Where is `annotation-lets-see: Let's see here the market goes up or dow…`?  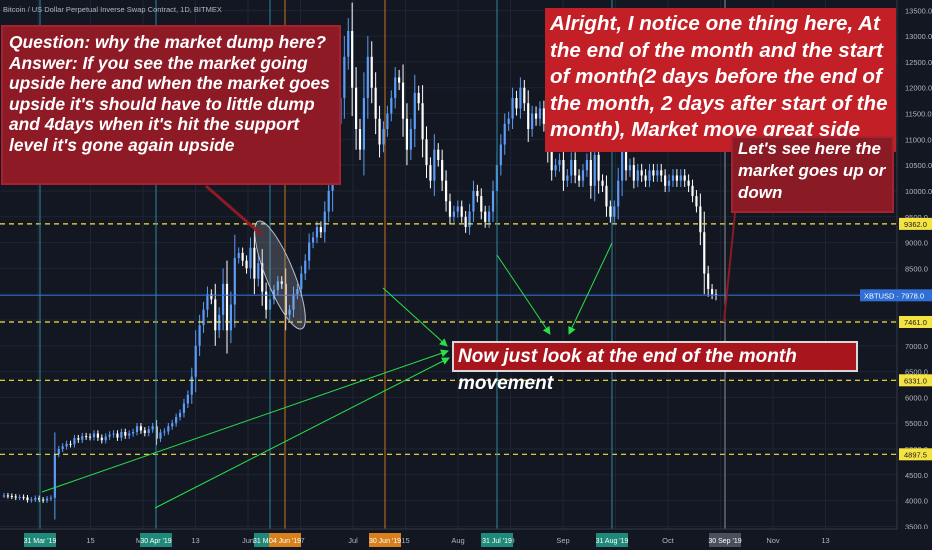
annotation-lets-see: Let's see here the market goes up or dow… is located at coordinates (812, 174).